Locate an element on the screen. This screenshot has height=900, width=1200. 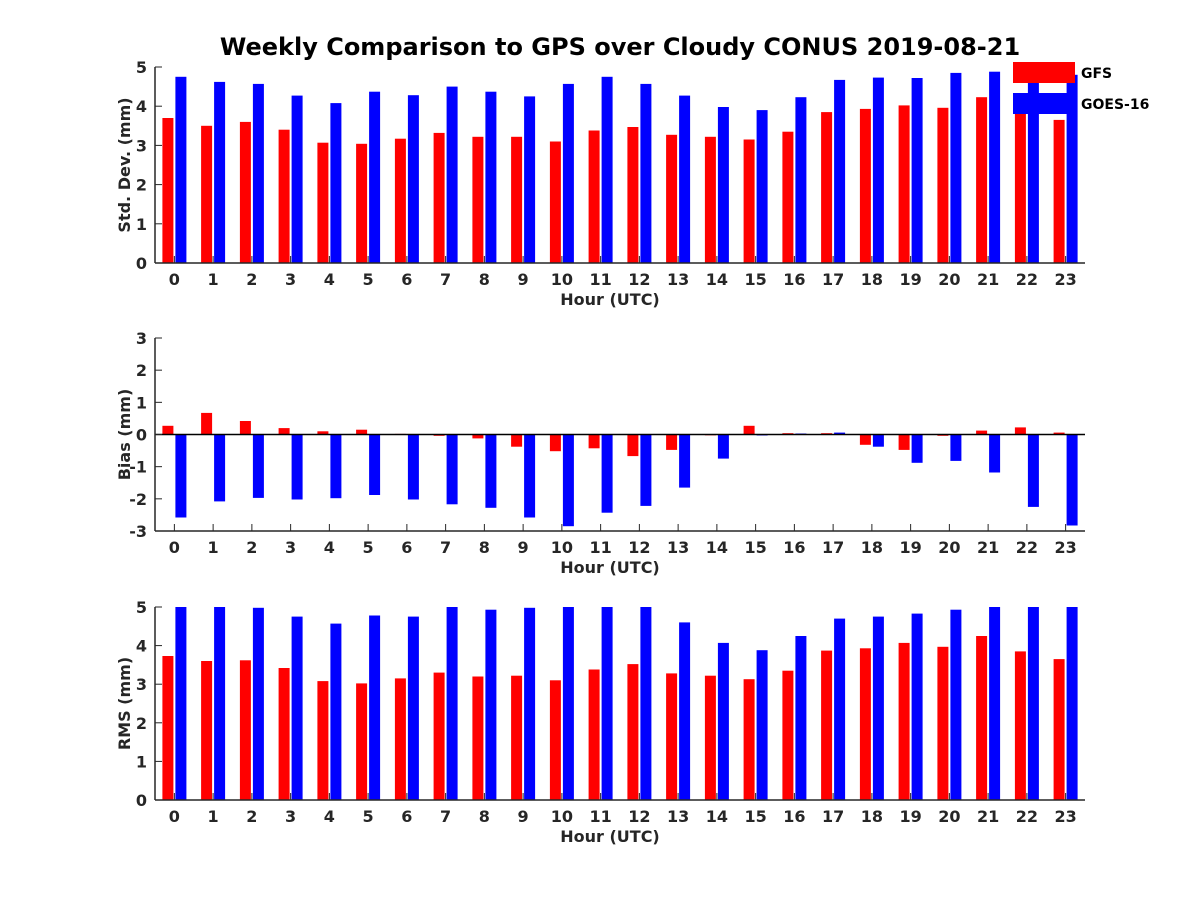
y-axis-label: Std. Dev. (mm) is located at coordinates (124, 164).